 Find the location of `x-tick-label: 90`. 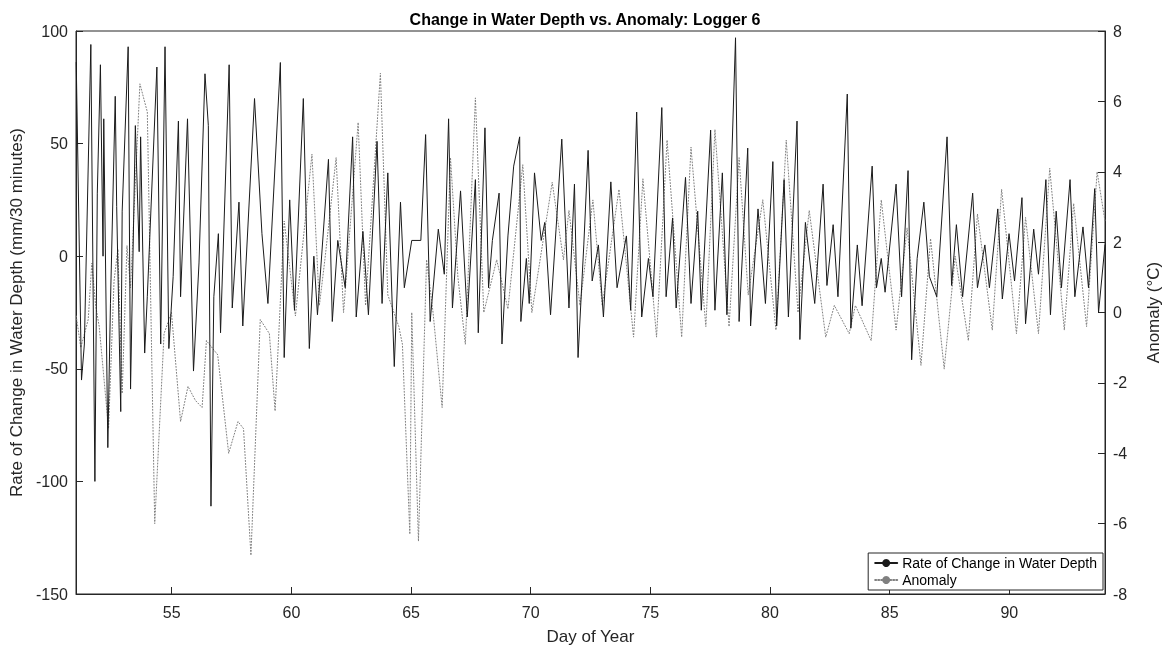

x-tick-label: 90 is located at coordinates (1009, 612).